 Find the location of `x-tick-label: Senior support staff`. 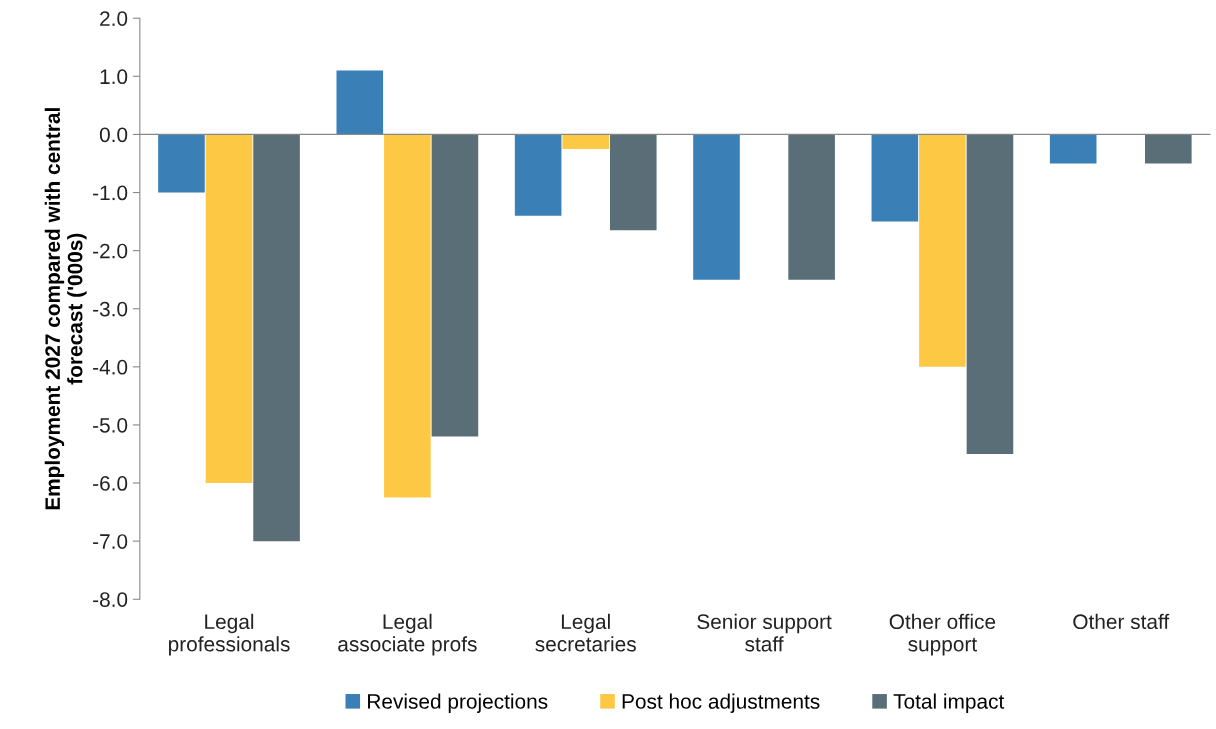

x-tick-label: Senior support staff is located at coordinates (764, 632).